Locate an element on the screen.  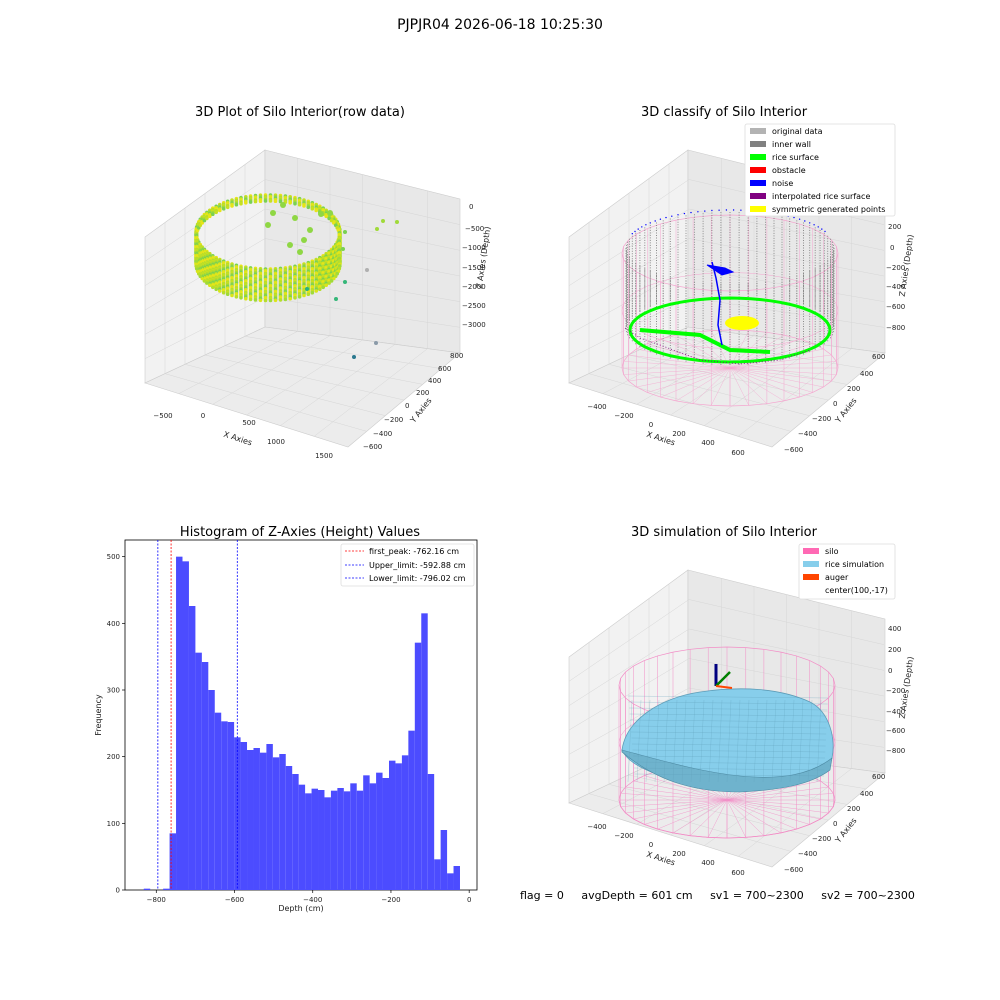
p2-xtick-3: 200 is located at coordinates (678, 434).